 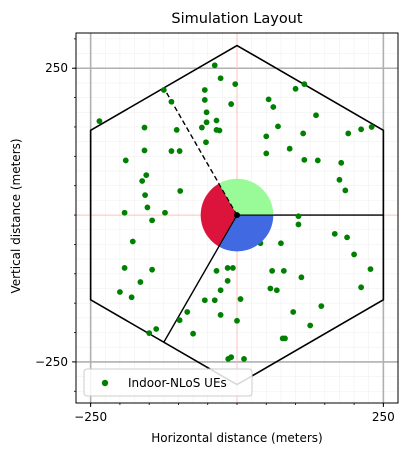 I want to click on x-tick-label: 250, so click(x=383, y=417).